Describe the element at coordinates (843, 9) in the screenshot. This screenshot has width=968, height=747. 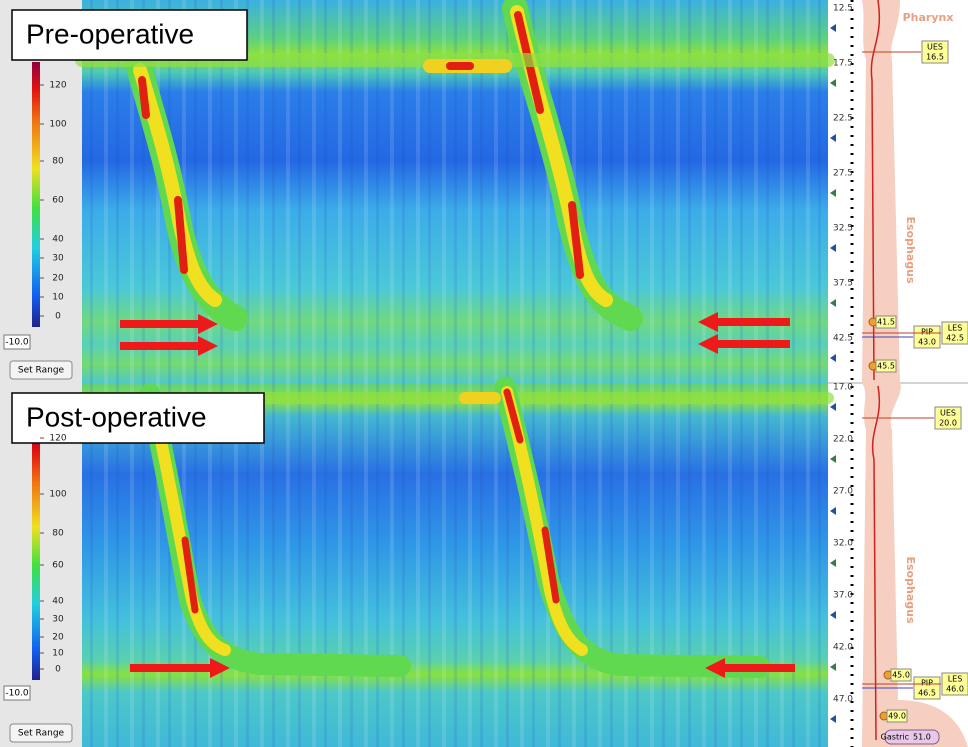
I see `depth-label: 12.5` at that location.